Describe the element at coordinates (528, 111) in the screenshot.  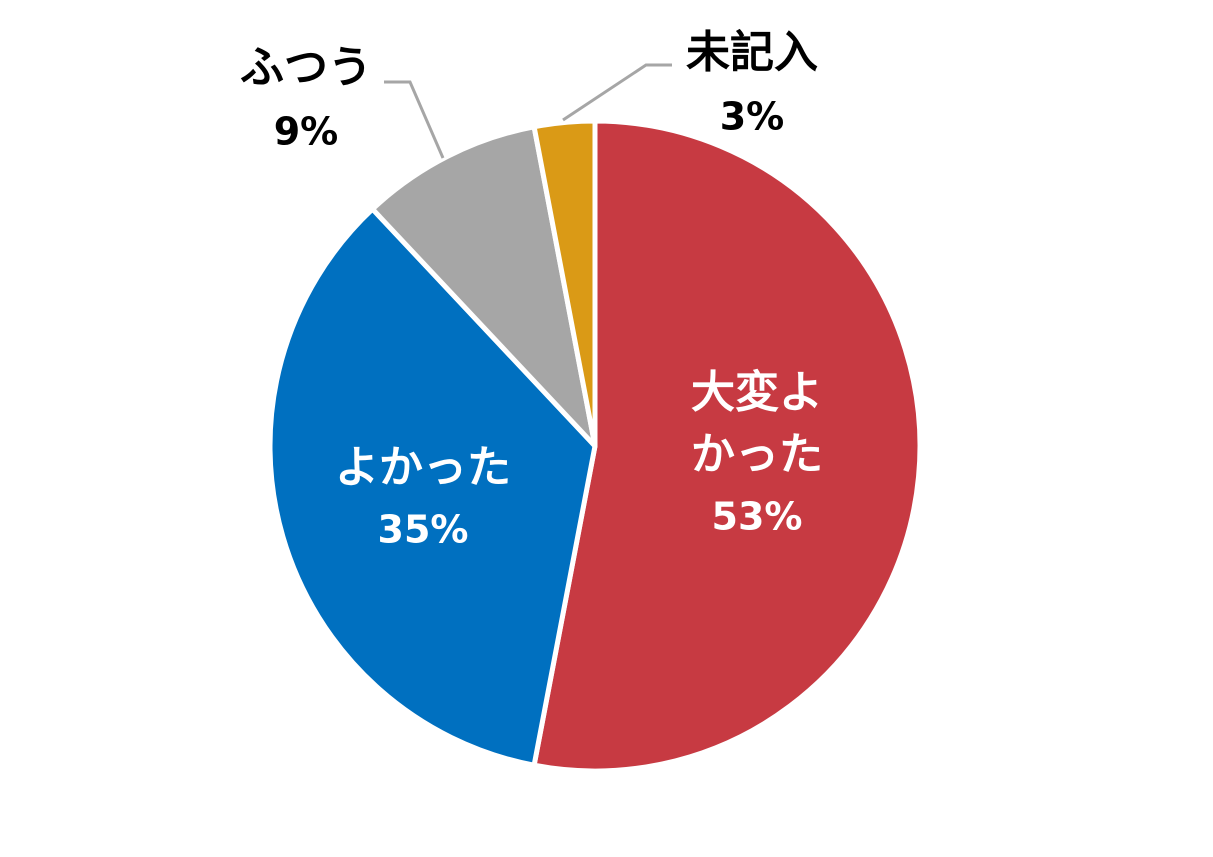
I see `leader-lines` at that location.